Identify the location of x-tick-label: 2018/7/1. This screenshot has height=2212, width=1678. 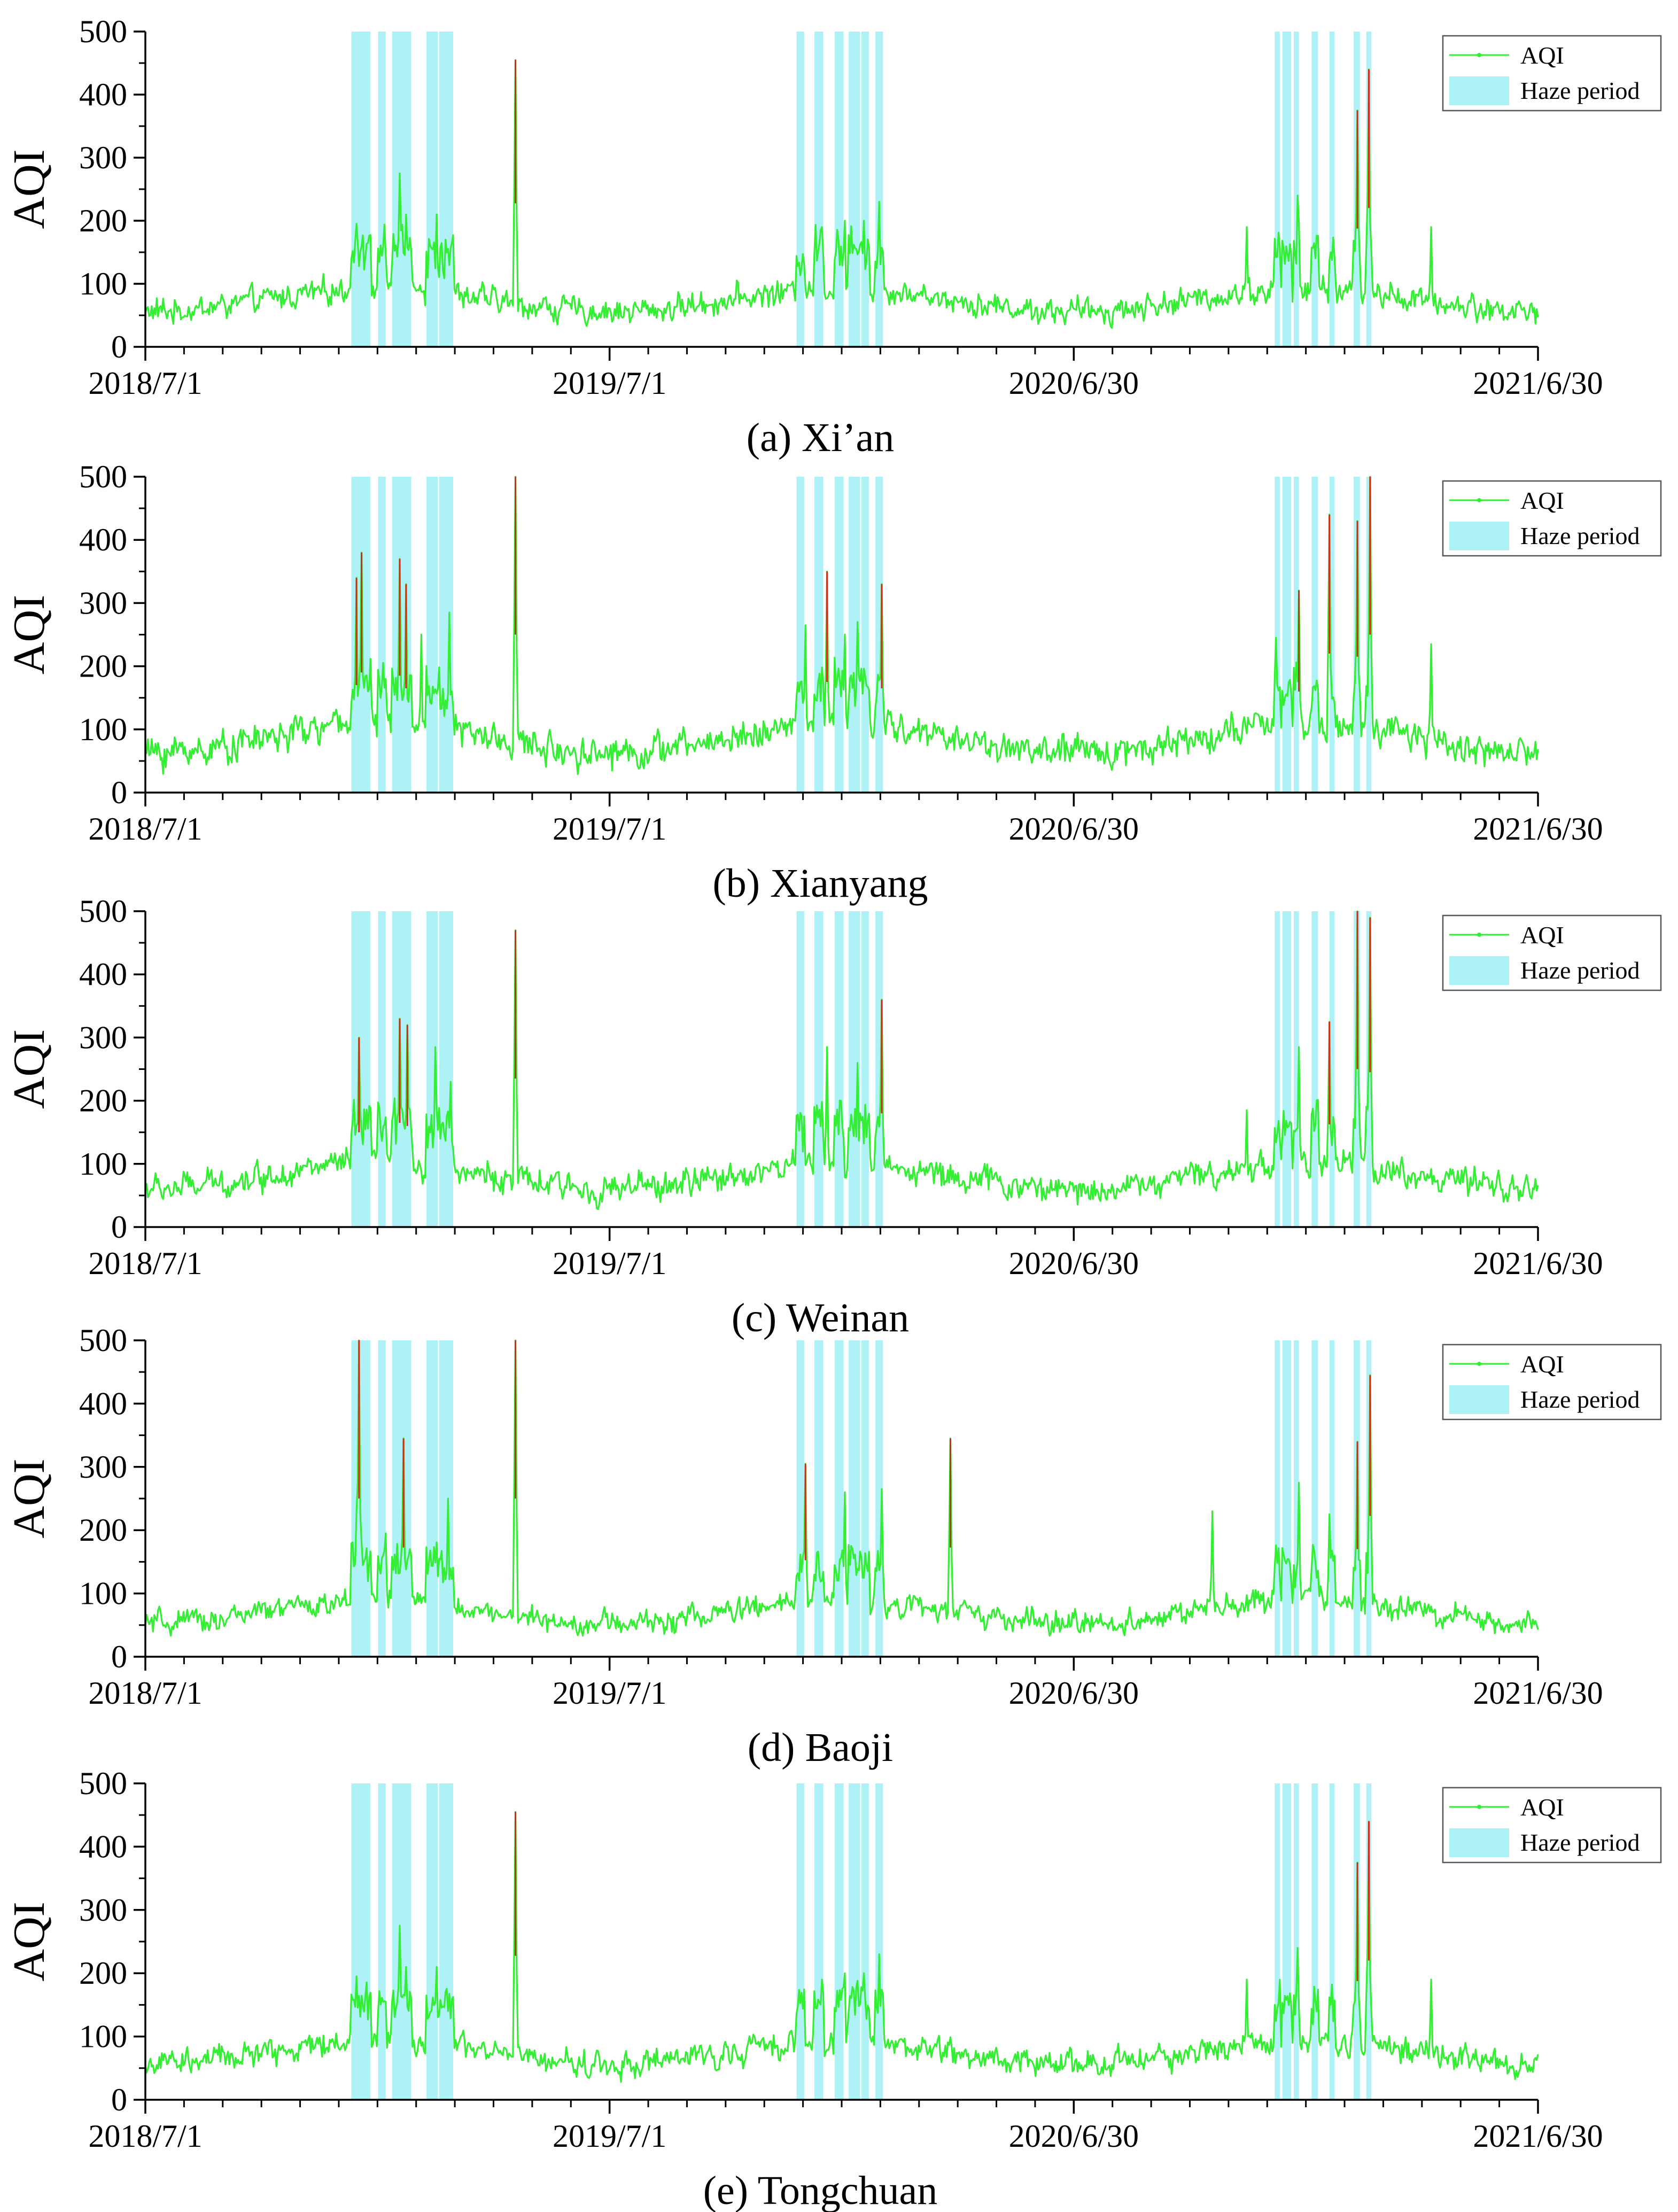
(145, 384).